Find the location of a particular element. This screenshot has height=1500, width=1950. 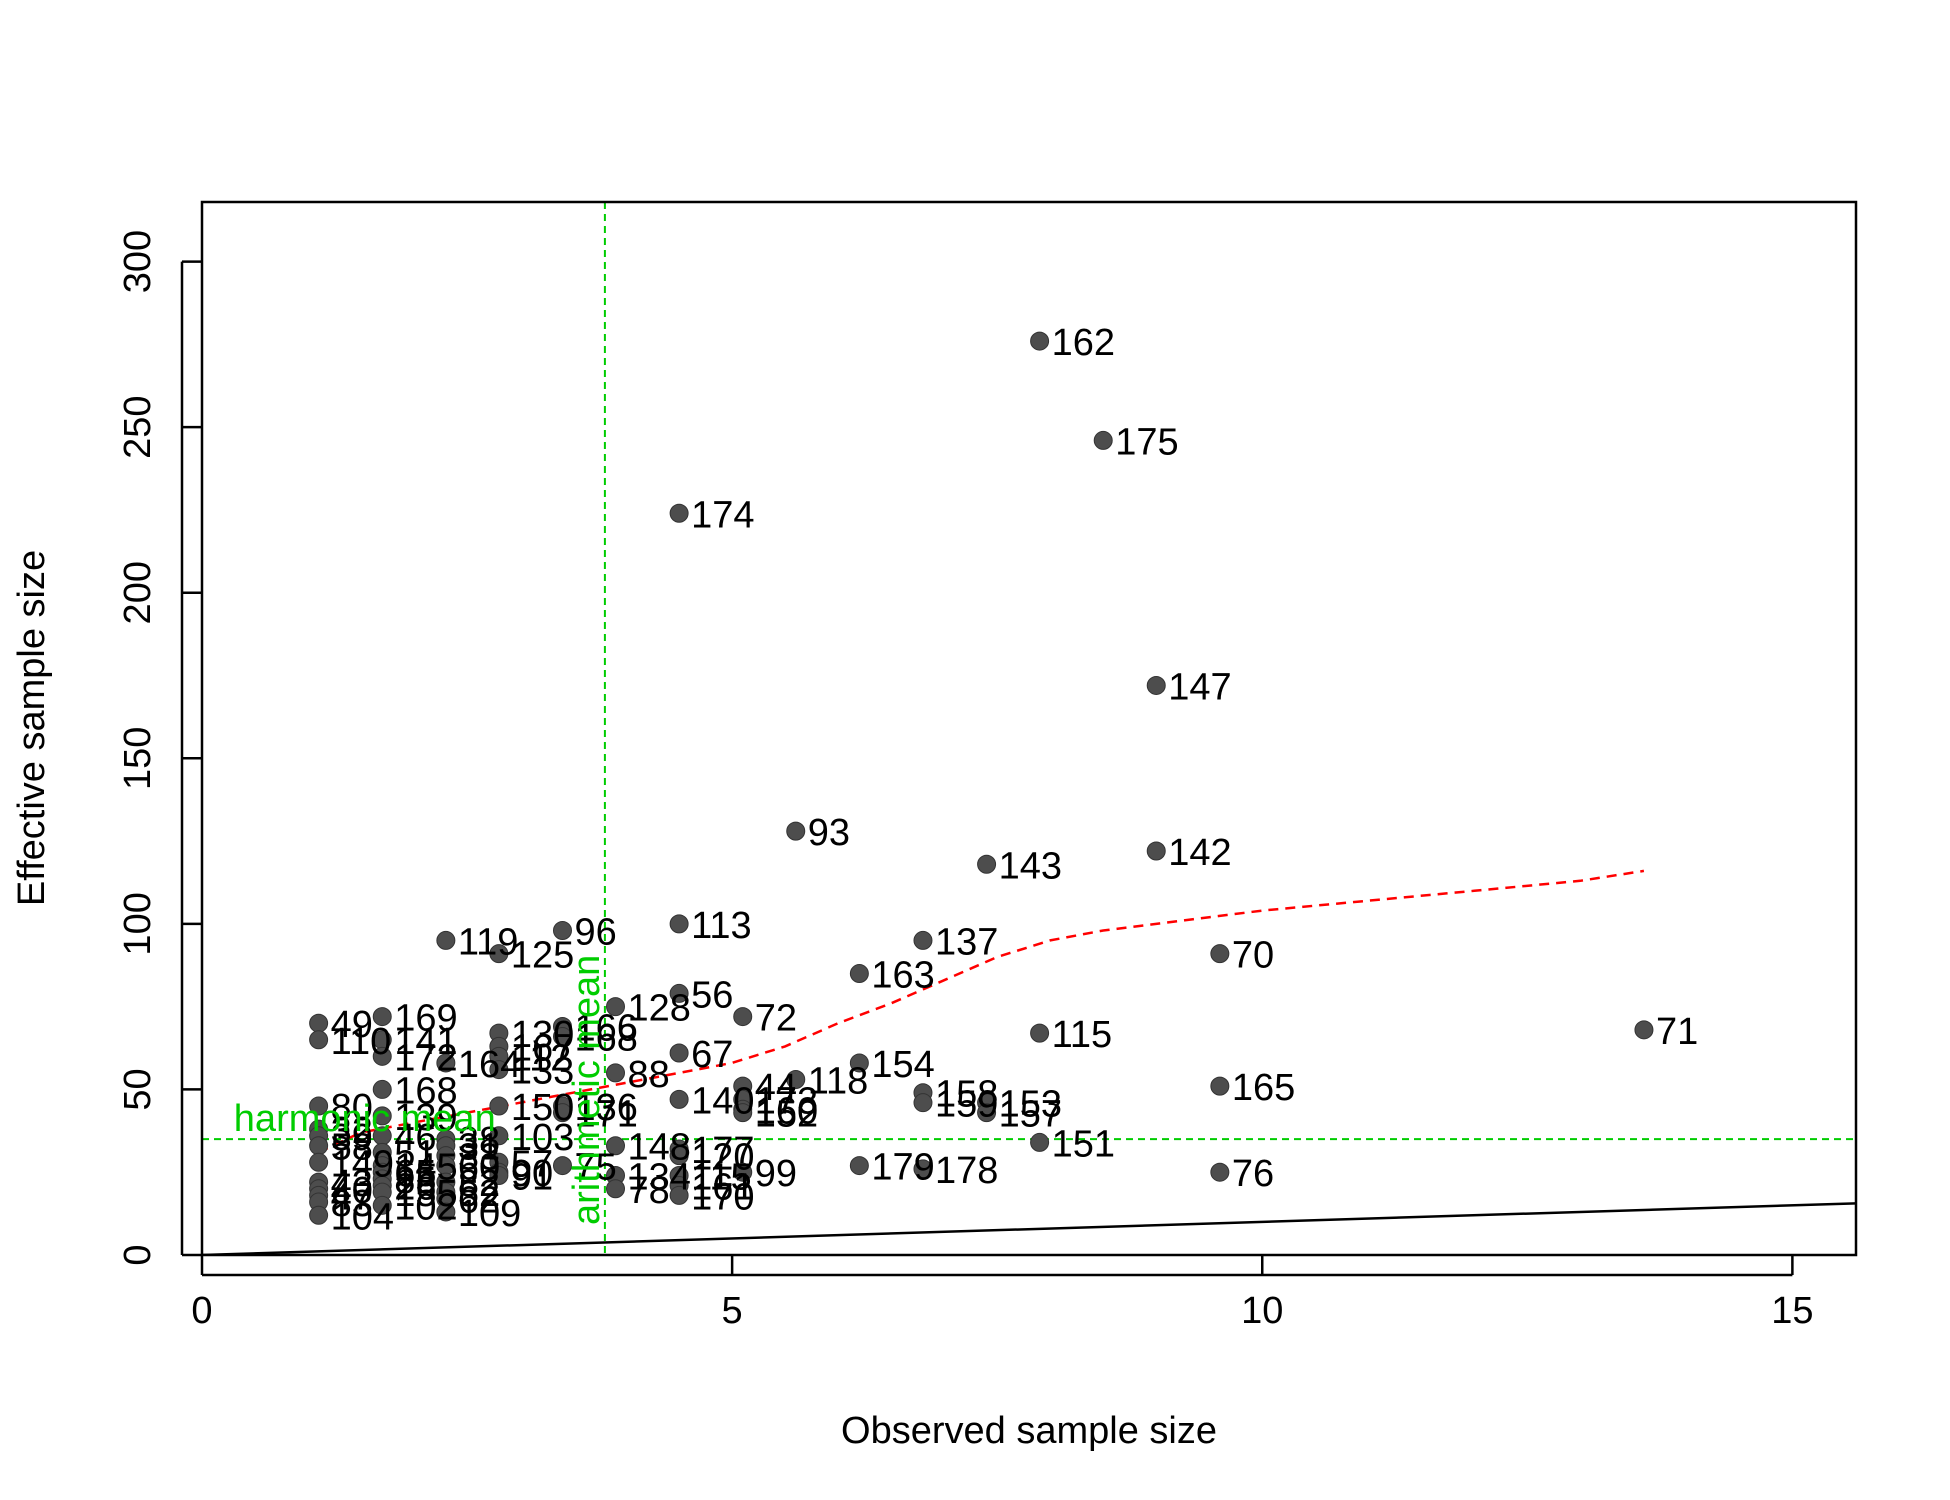

data-point-label: 149 is located at coordinates (362, 1164).